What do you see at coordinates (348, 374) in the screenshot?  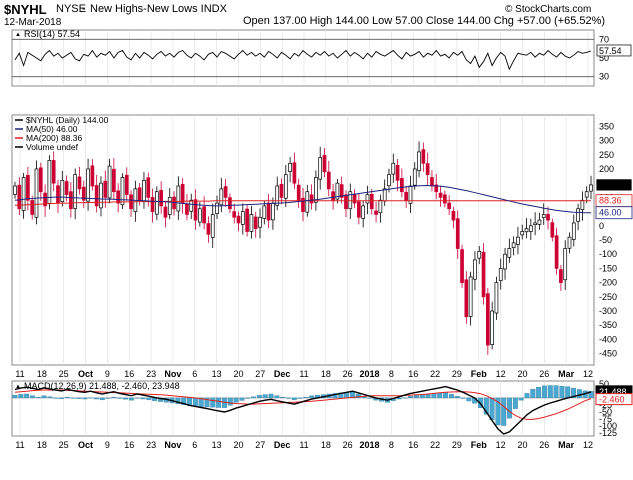 I see `x-axis-label: 26` at bounding box center [348, 374].